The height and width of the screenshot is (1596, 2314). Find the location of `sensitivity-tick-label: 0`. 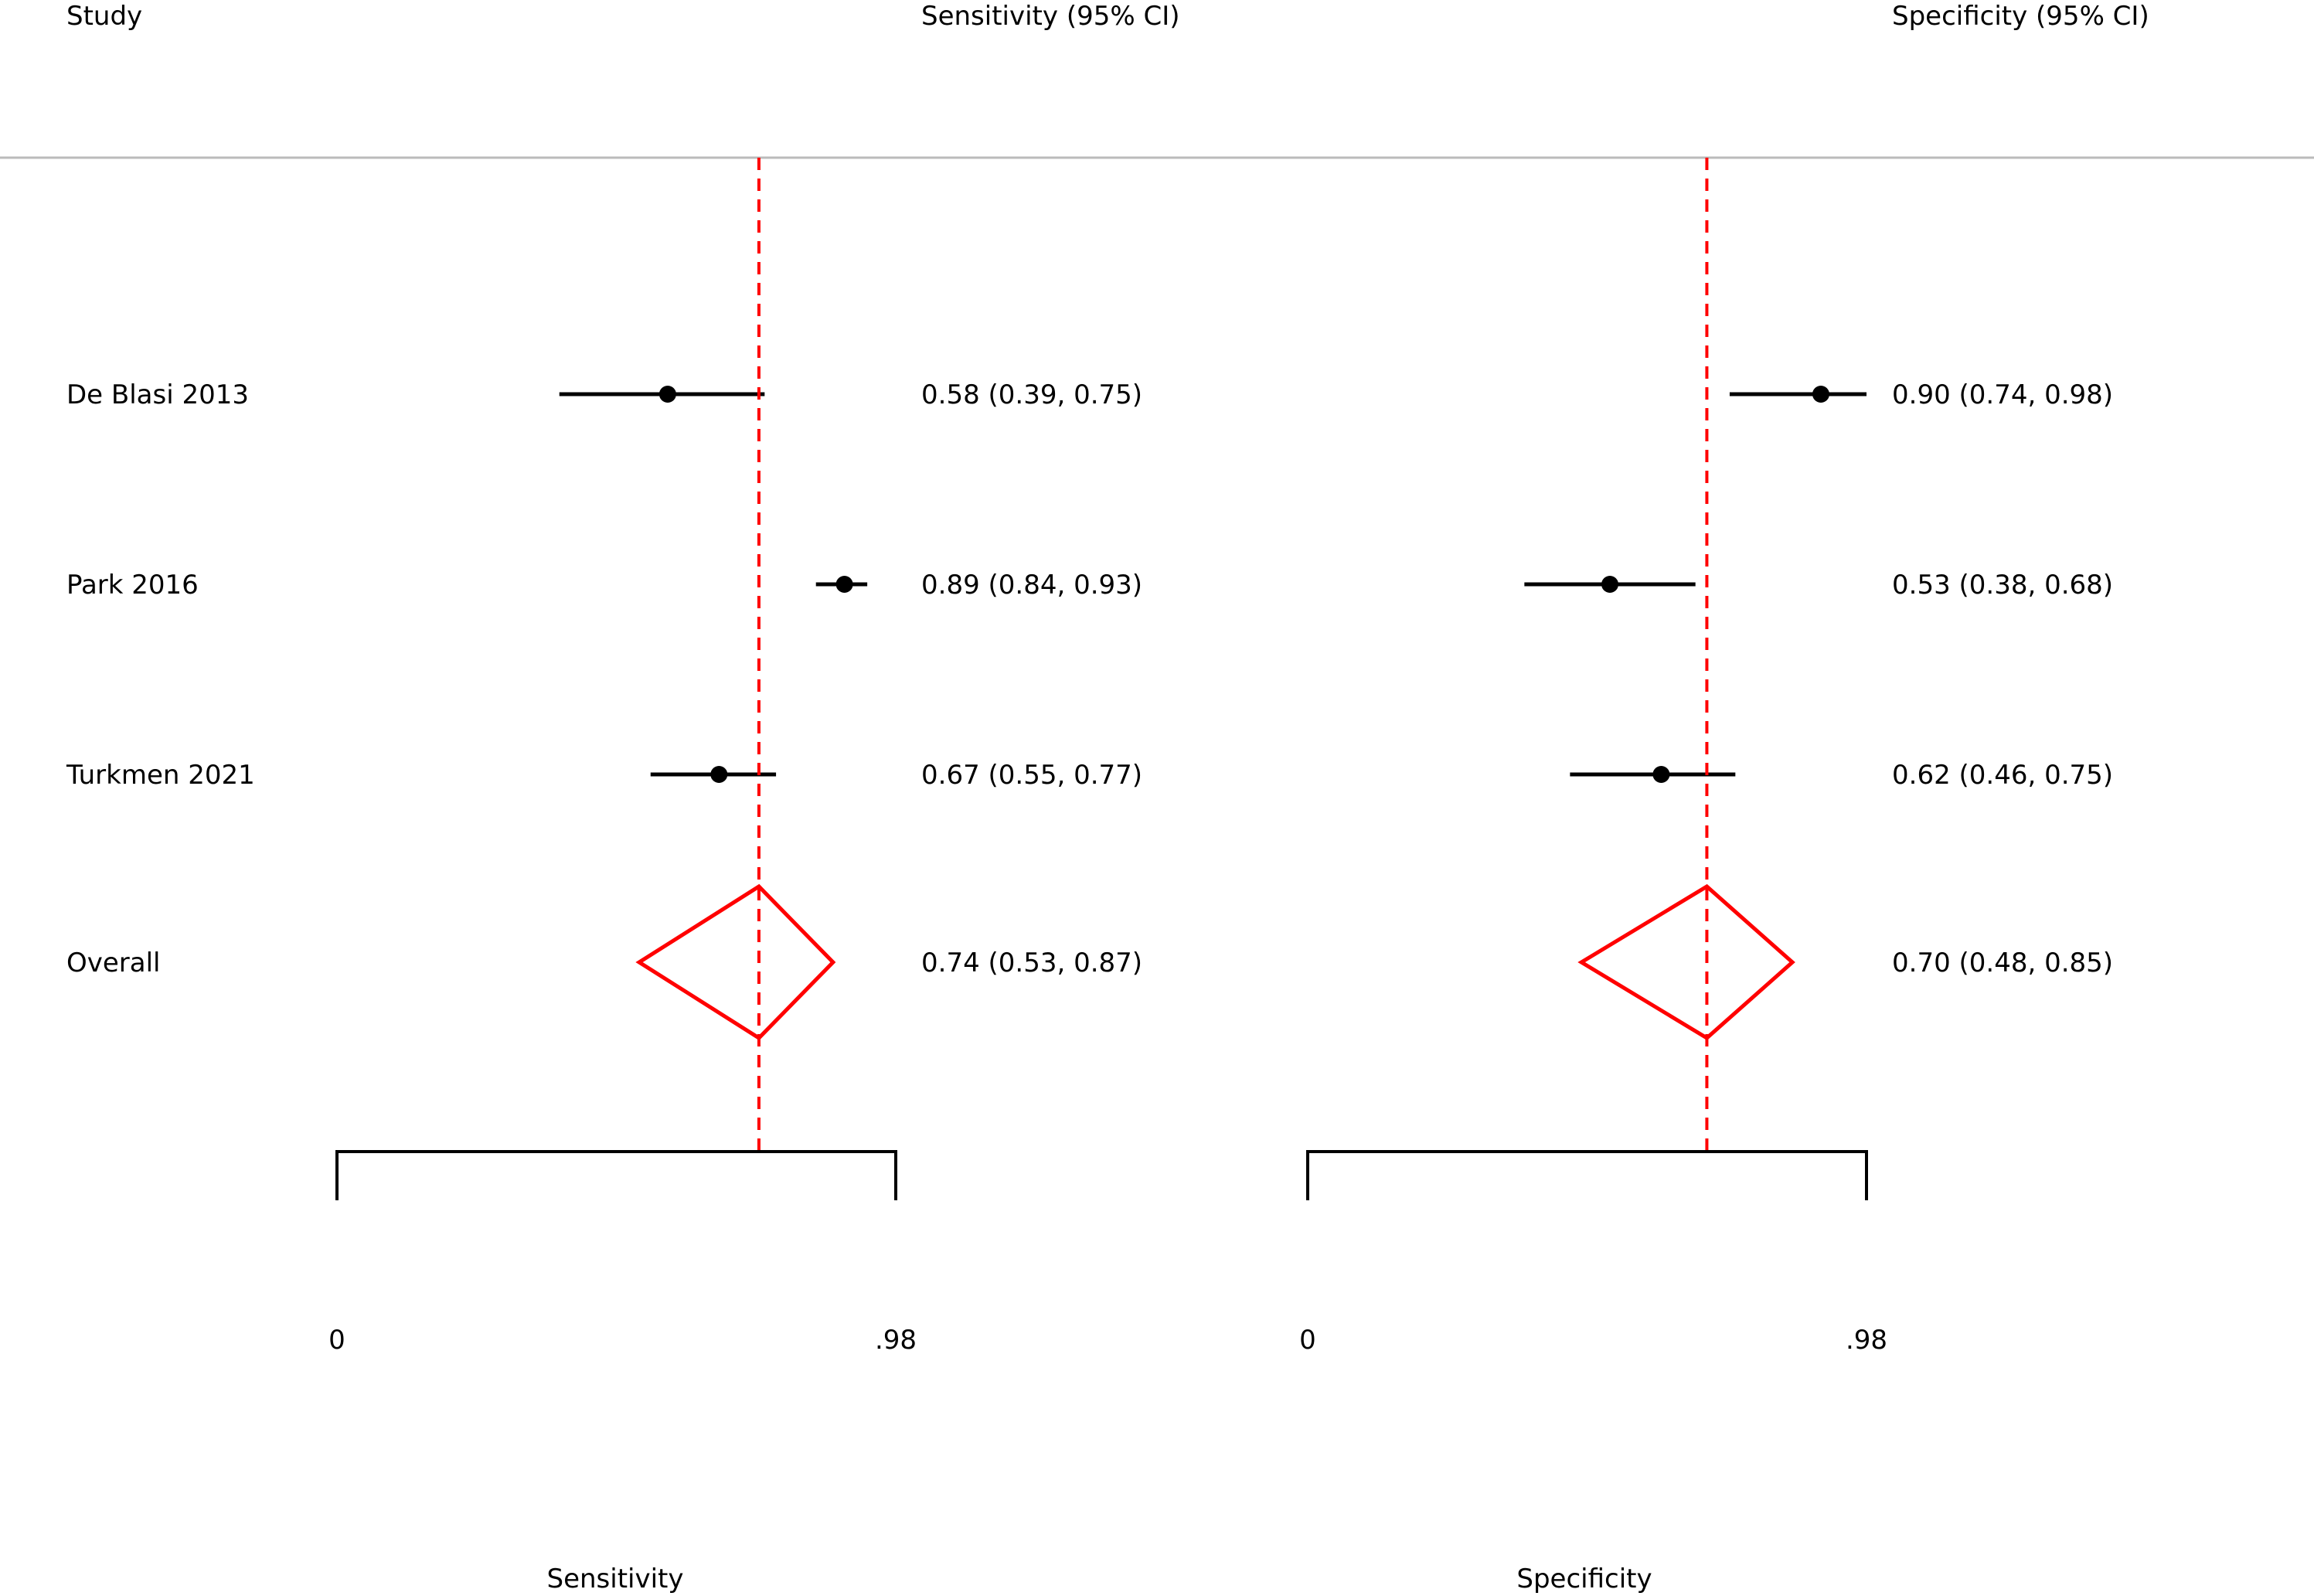

sensitivity-tick-label: 0 is located at coordinates (336, 1340).